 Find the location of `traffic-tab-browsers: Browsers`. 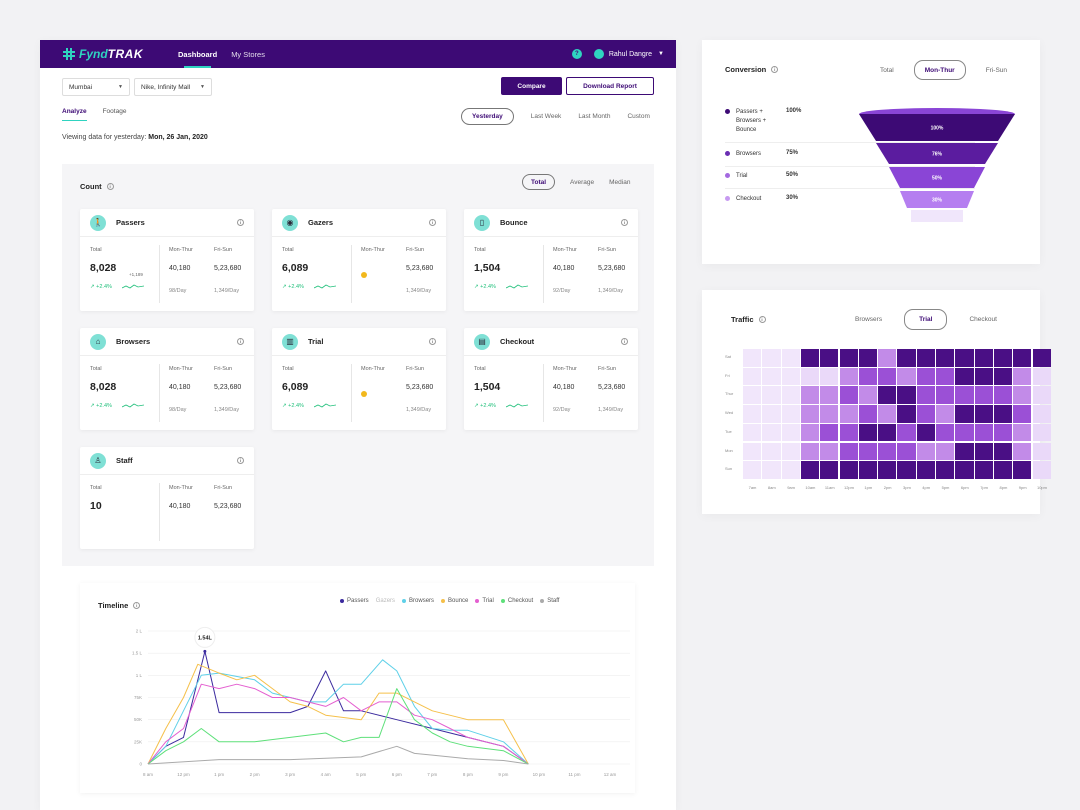

traffic-tab-browsers: Browsers is located at coordinates (869, 319).